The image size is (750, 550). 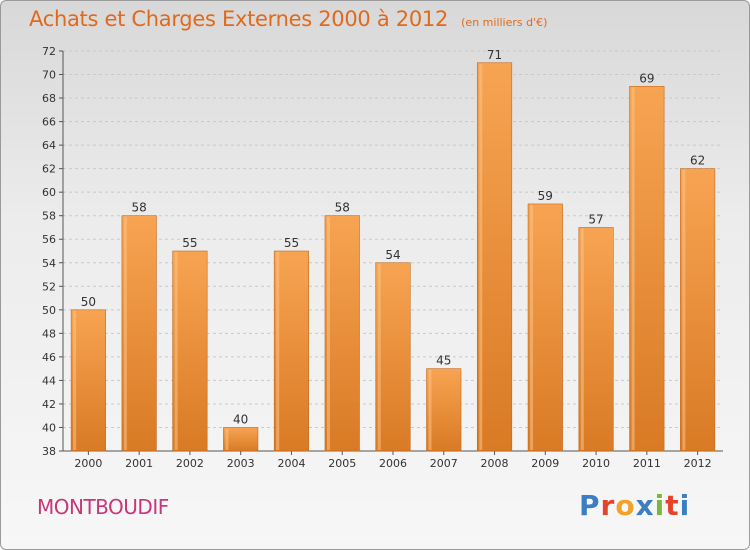 I want to click on logo-letter: o, so click(x=625, y=505).